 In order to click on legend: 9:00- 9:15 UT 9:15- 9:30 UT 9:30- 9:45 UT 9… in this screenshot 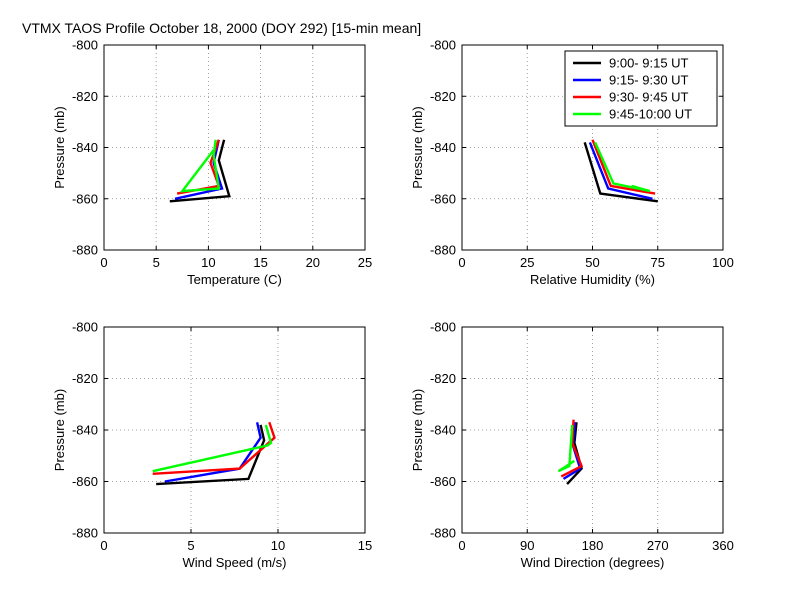, I will do `click(641, 88)`.